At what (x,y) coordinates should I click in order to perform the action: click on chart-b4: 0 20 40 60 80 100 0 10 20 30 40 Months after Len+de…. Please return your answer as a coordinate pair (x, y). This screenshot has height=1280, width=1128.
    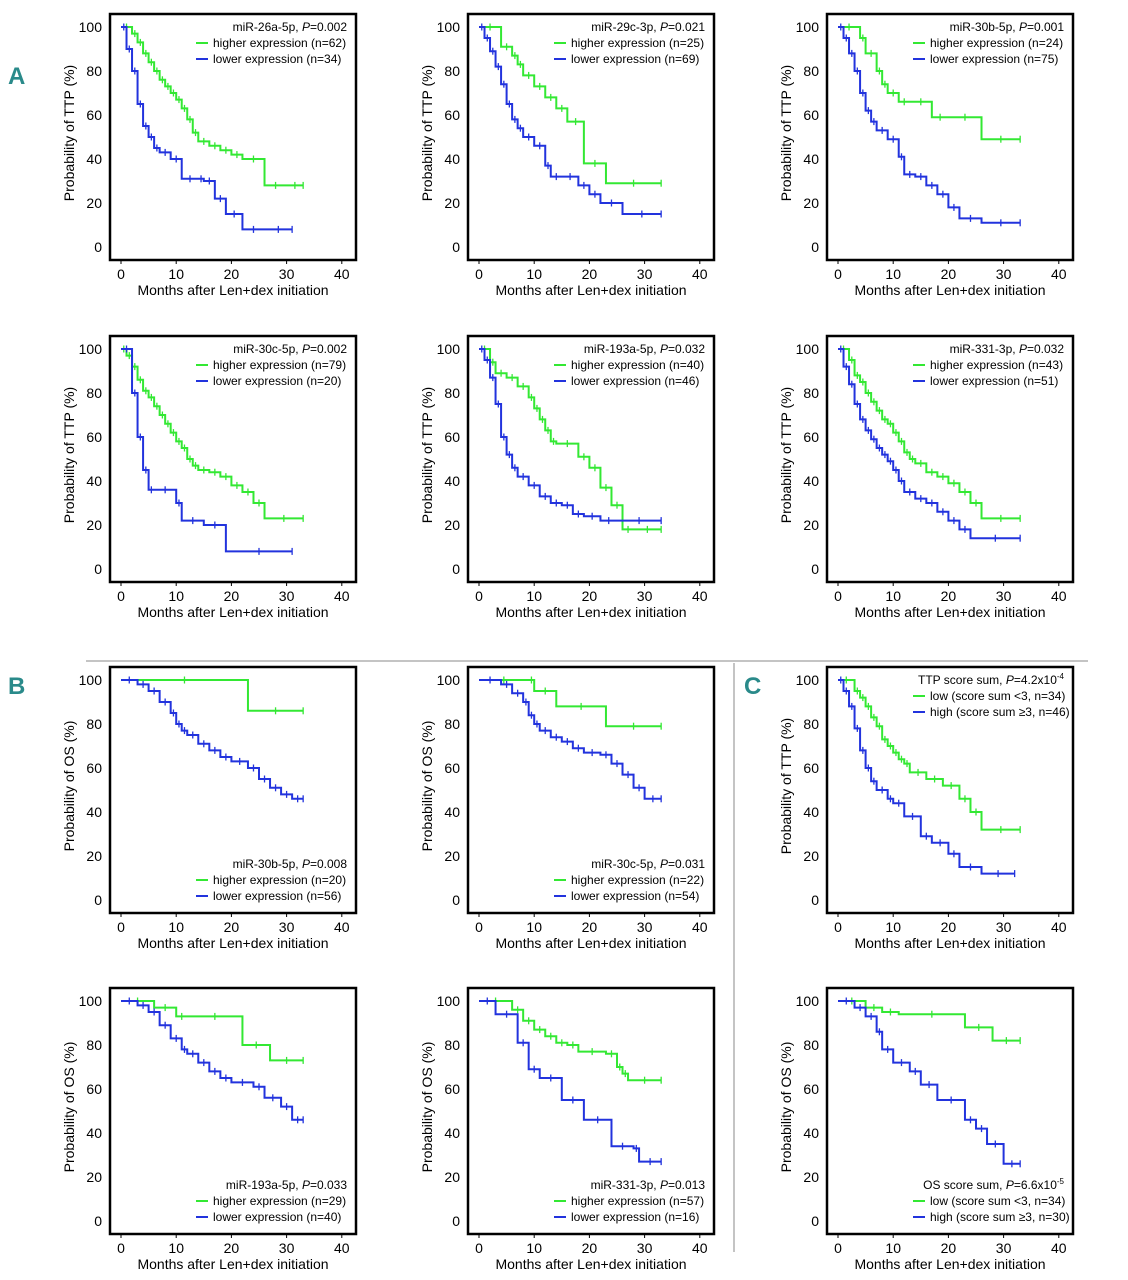
    Looking at the image, I should click on (567, 1129).